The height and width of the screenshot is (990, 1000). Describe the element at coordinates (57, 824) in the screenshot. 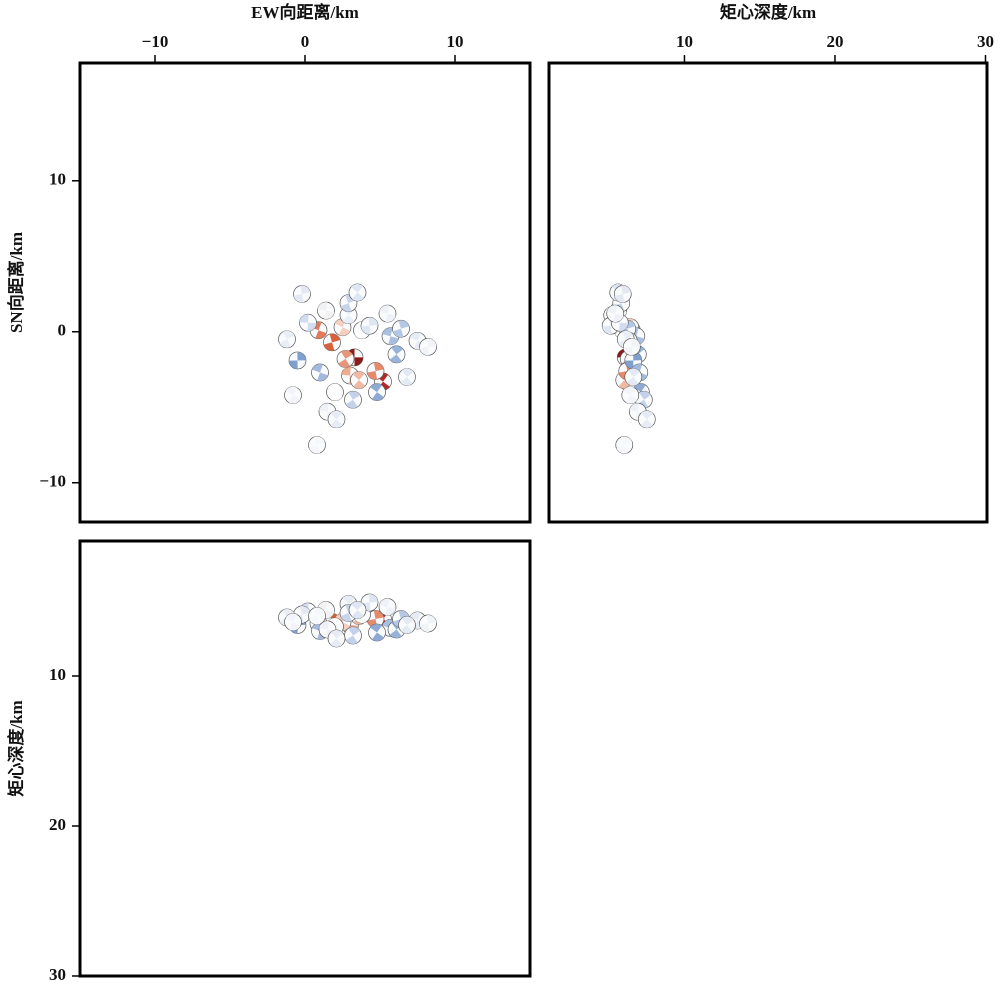

I see `y-tick-label: 20` at that location.